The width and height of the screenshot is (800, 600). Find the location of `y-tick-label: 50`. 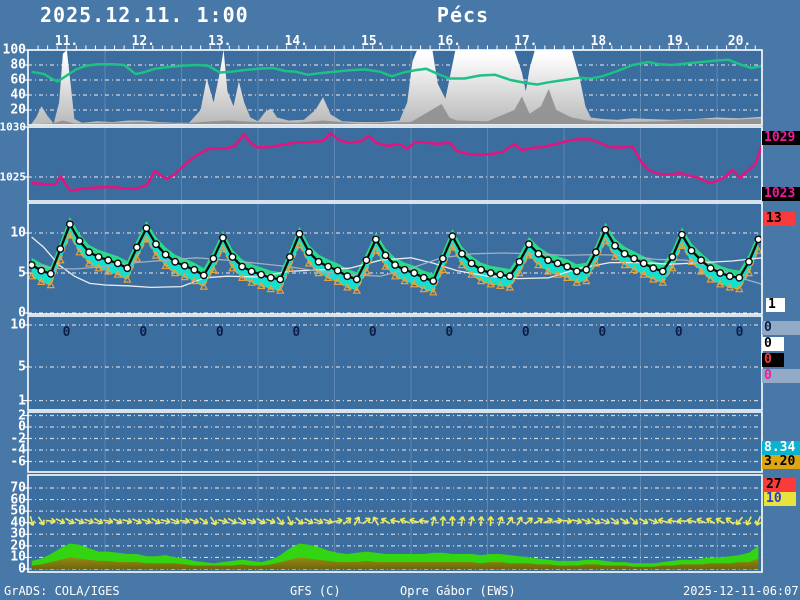

y-tick-label: 50 is located at coordinates (18, 511).